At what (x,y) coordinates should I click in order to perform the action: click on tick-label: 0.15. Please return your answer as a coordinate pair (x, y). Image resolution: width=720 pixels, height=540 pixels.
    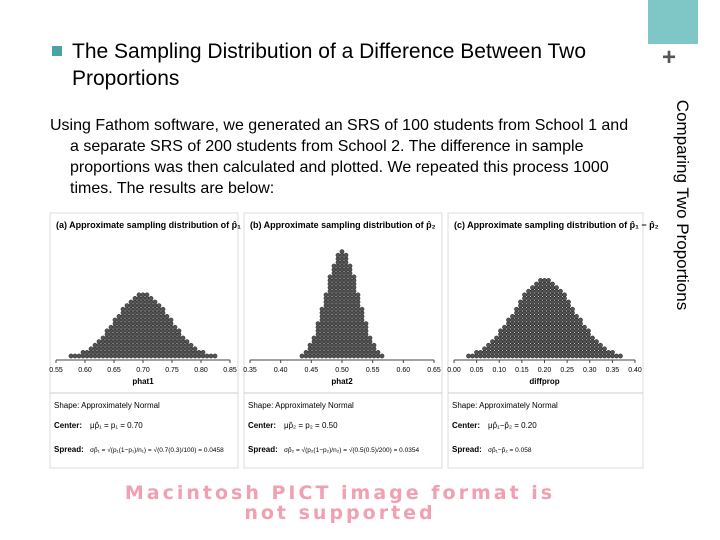
    Looking at the image, I should click on (522, 370).